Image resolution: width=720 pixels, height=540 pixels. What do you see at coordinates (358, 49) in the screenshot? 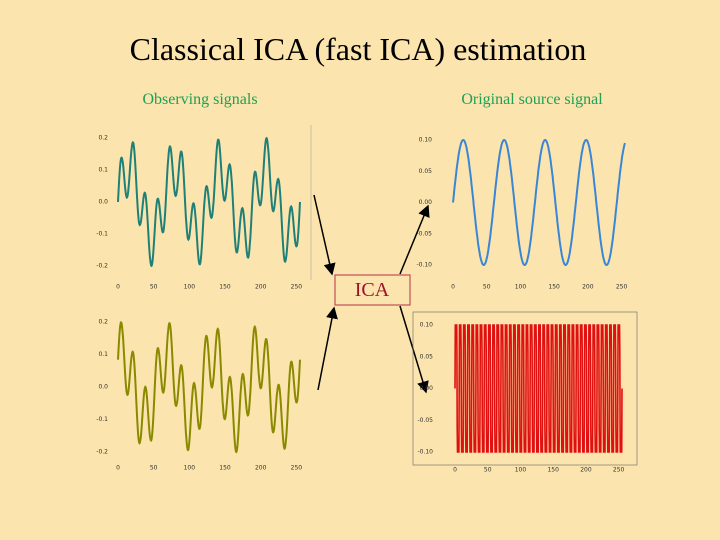
I see `slide-title: Classical ICA (fast ICA) estimation` at bounding box center [358, 49].